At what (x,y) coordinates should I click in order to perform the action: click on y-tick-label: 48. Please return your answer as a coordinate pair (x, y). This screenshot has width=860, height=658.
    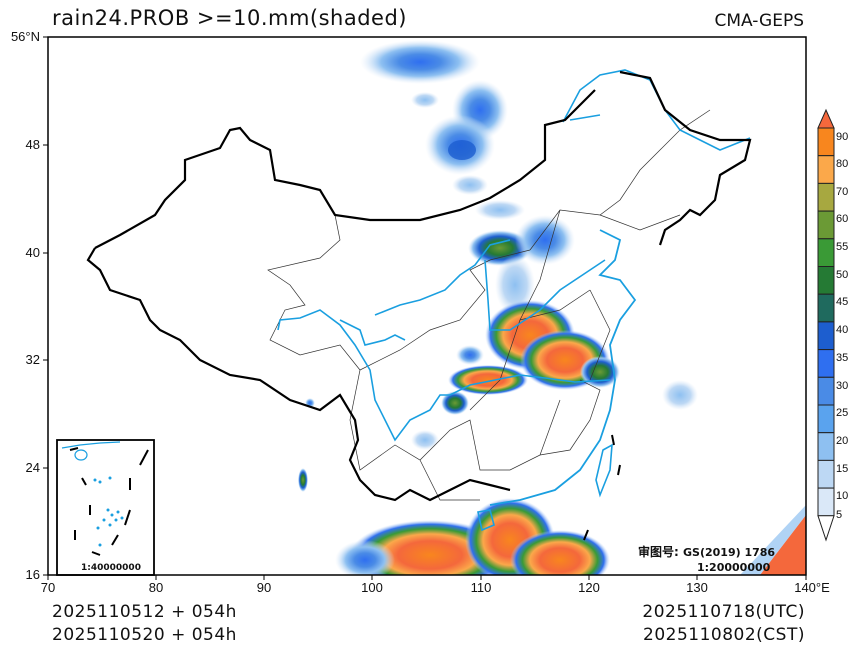
    Looking at the image, I should click on (32, 144).